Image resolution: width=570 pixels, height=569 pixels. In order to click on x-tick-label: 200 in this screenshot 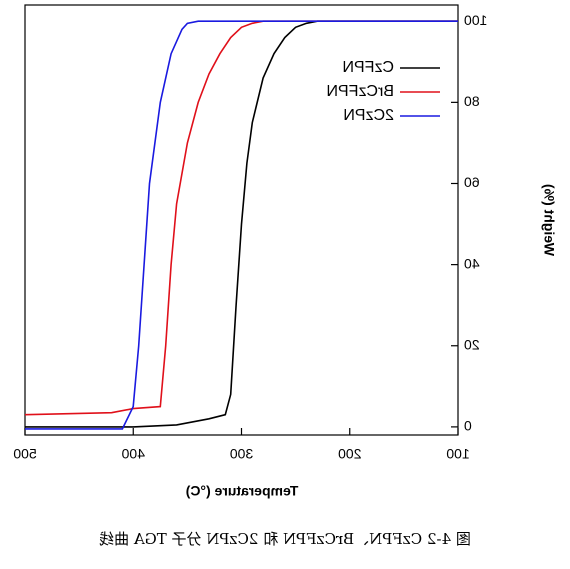, I will do `click(350, 454)`.